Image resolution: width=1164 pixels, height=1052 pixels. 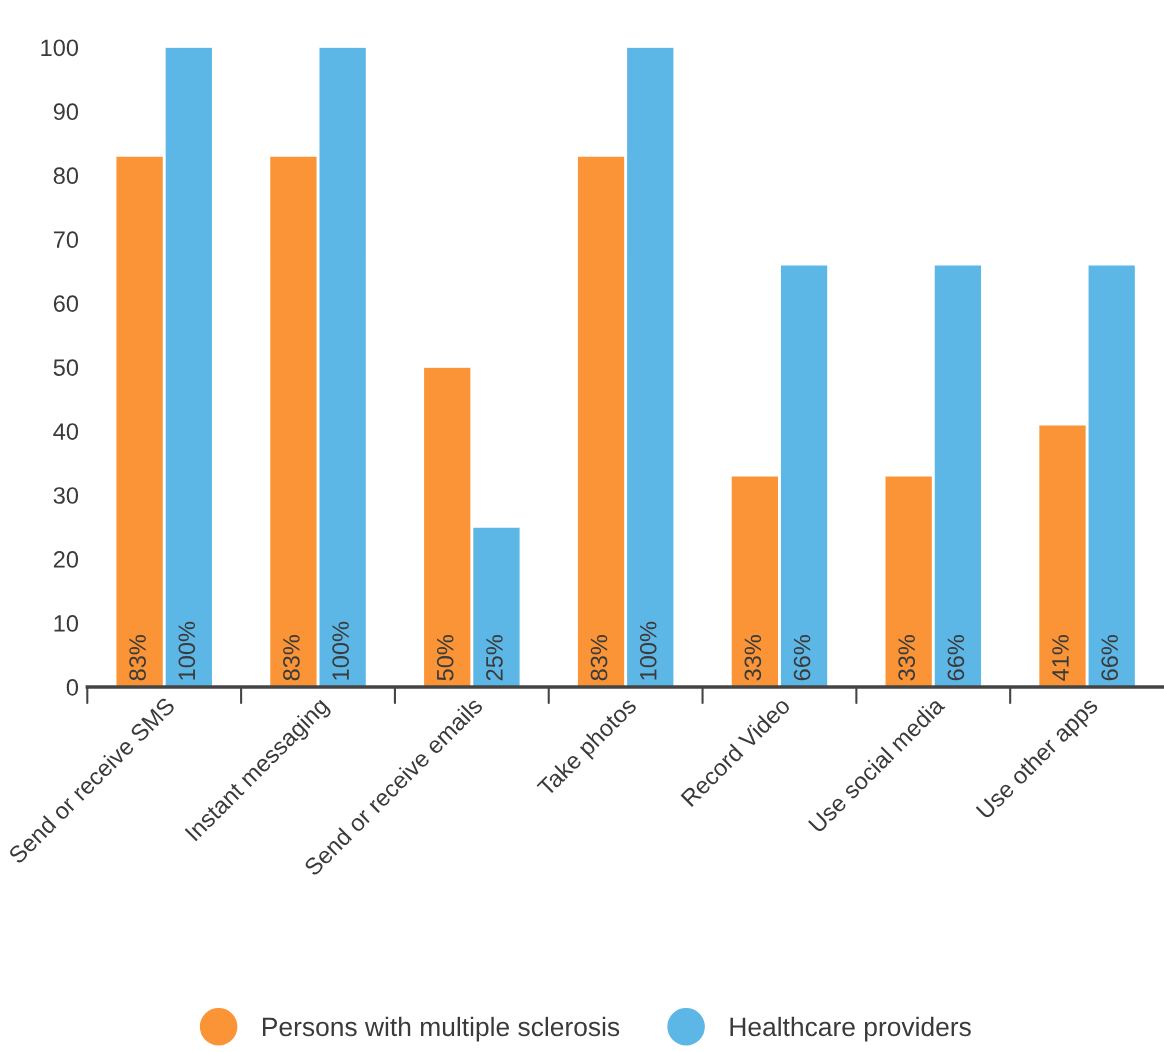 I want to click on y-tick-label: 100, so click(x=60, y=48).